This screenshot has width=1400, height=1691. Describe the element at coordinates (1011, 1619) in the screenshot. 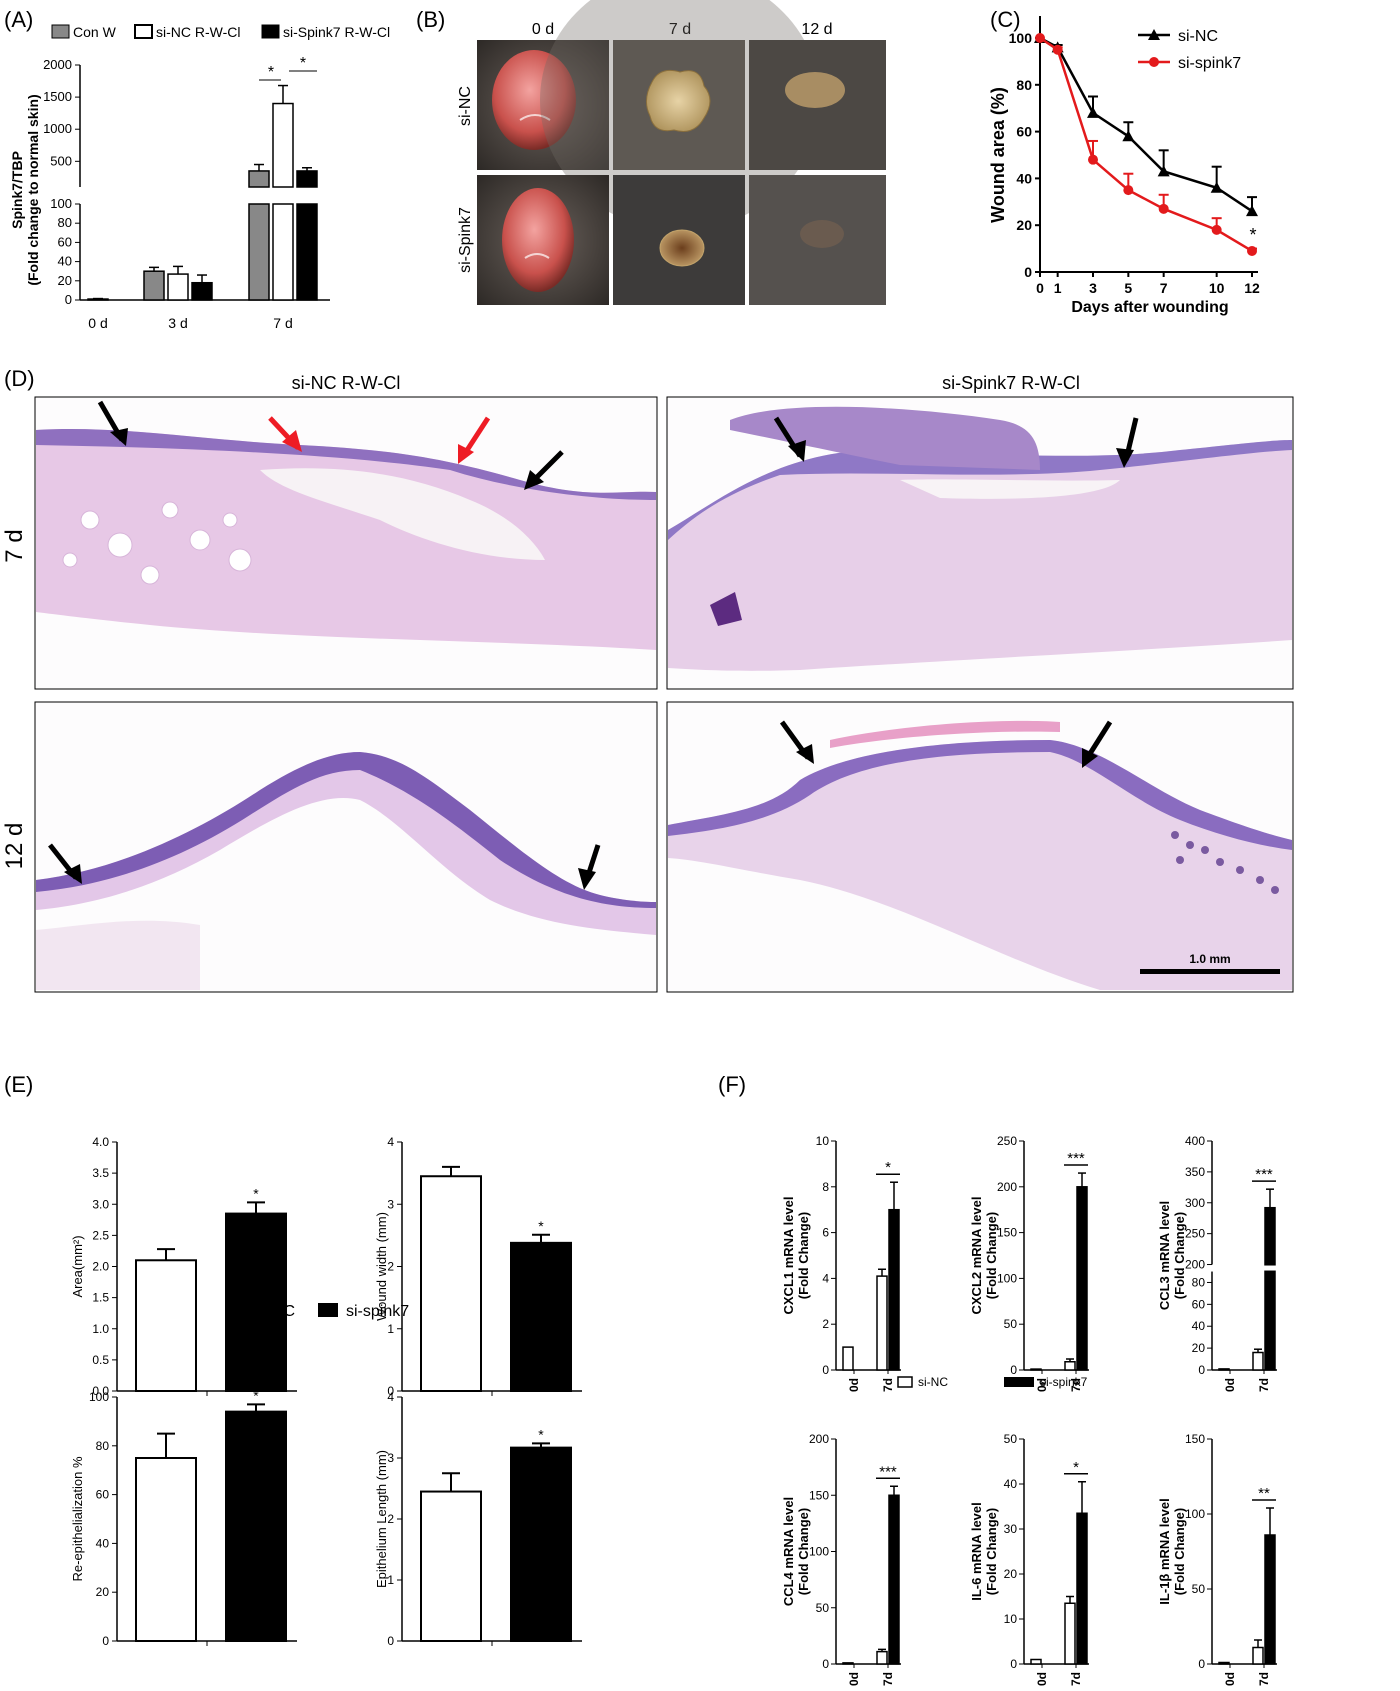

I see `y-tick-label: 10` at that location.